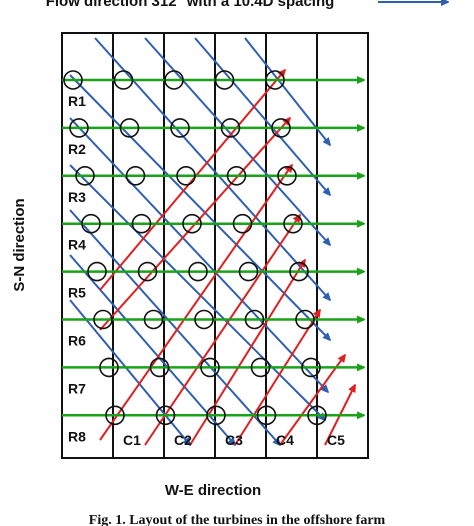  What do you see at coordinates (77, 436) in the screenshot?
I see `row-label: R8` at bounding box center [77, 436].